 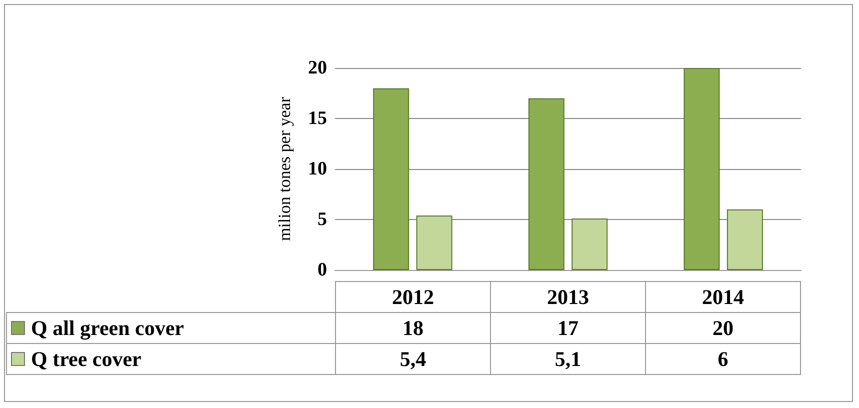 What do you see at coordinates (568, 297) in the screenshot?
I see `x-tick-label: 2013` at bounding box center [568, 297].